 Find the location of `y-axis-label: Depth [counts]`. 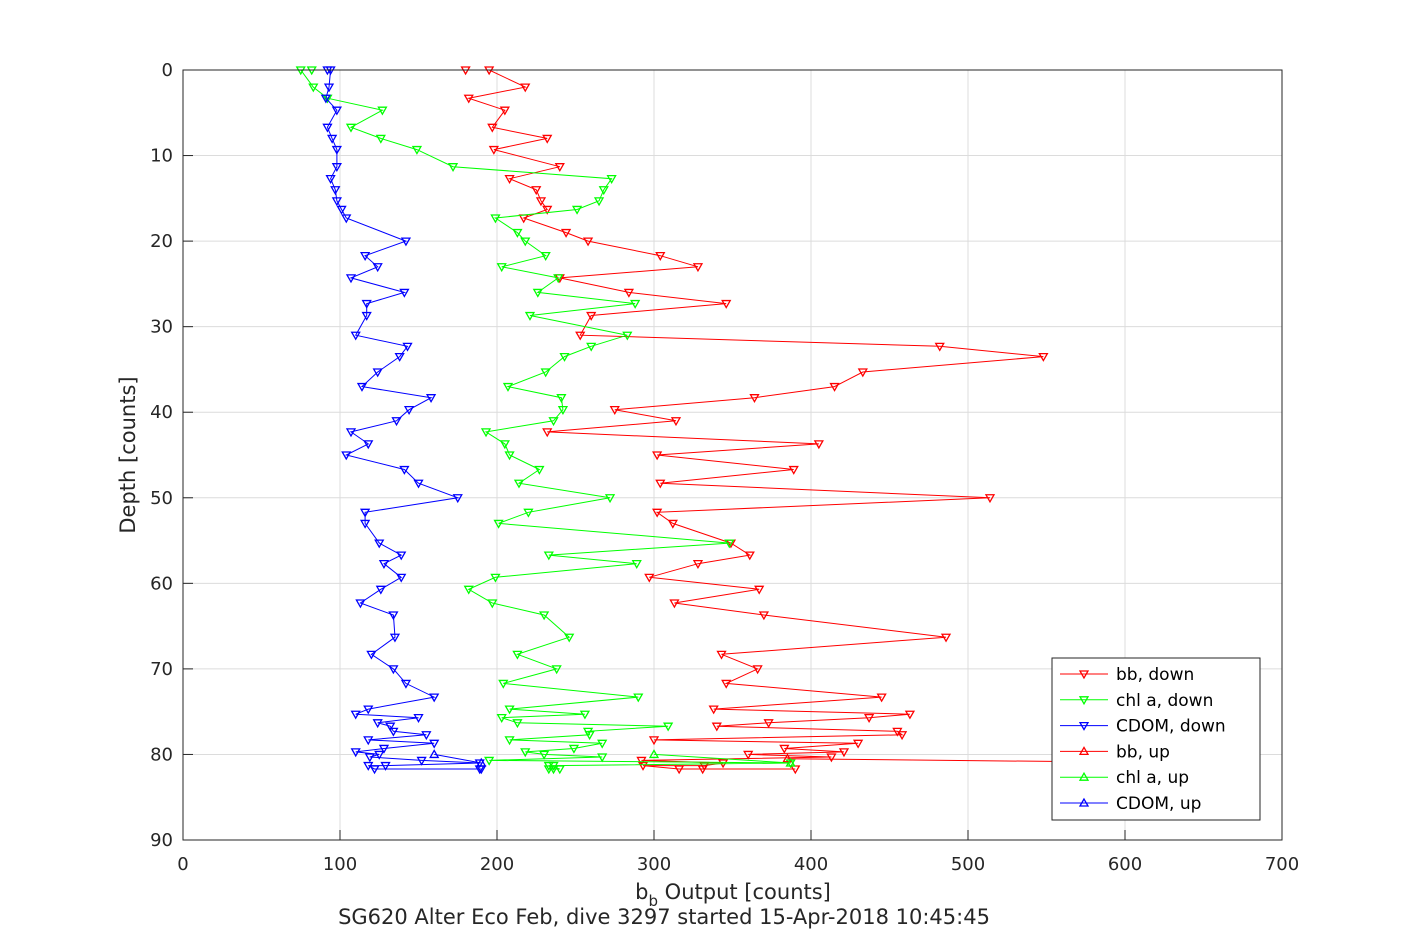

y-axis-label: Depth [counts] is located at coordinates (128, 454).